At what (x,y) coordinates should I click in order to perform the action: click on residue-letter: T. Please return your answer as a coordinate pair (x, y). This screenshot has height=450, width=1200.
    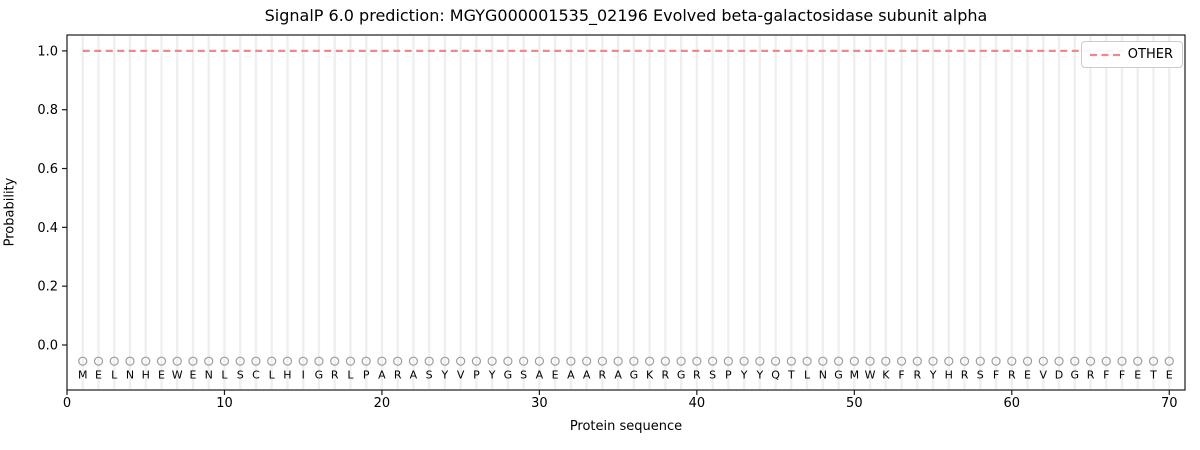
    Looking at the image, I should click on (791, 374).